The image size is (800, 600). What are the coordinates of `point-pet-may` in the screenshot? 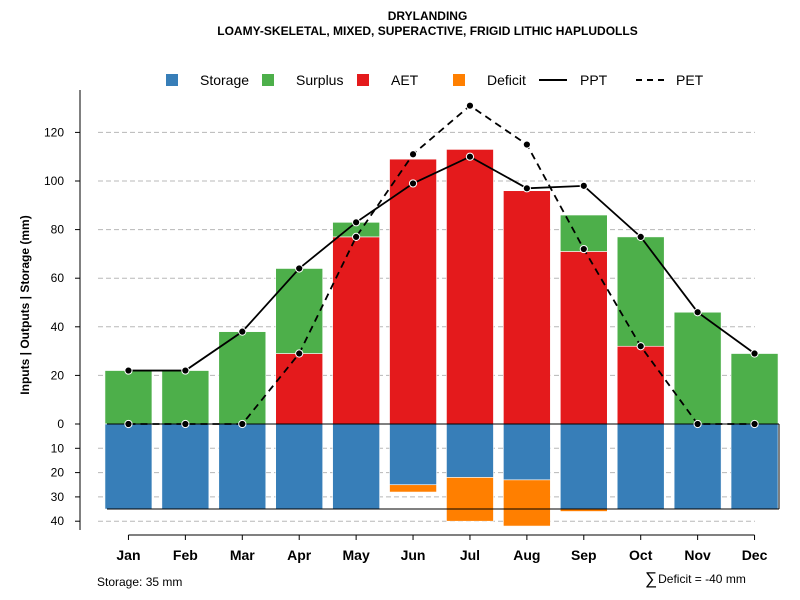 It's located at (356, 236).